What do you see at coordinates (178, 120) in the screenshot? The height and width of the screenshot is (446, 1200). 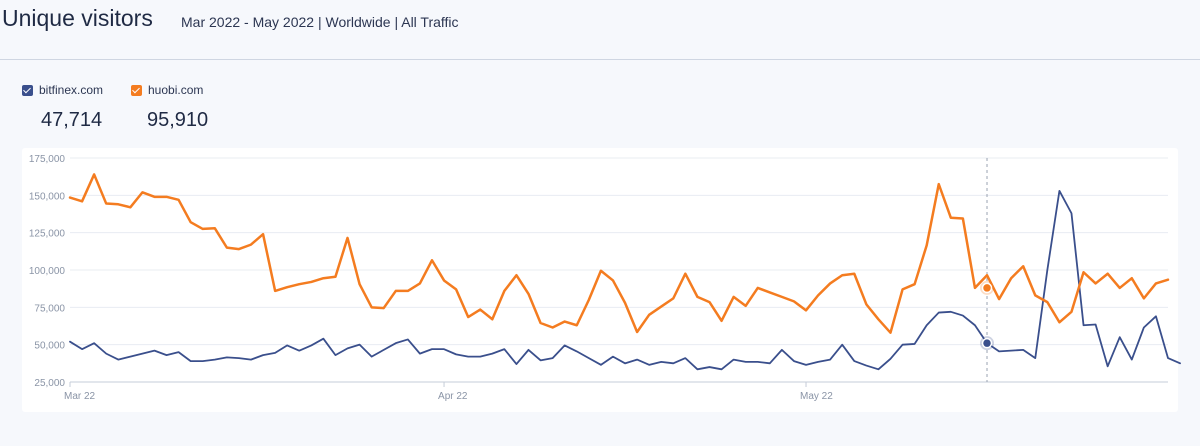 I see `total-huobi: 95,910` at bounding box center [178, 120].